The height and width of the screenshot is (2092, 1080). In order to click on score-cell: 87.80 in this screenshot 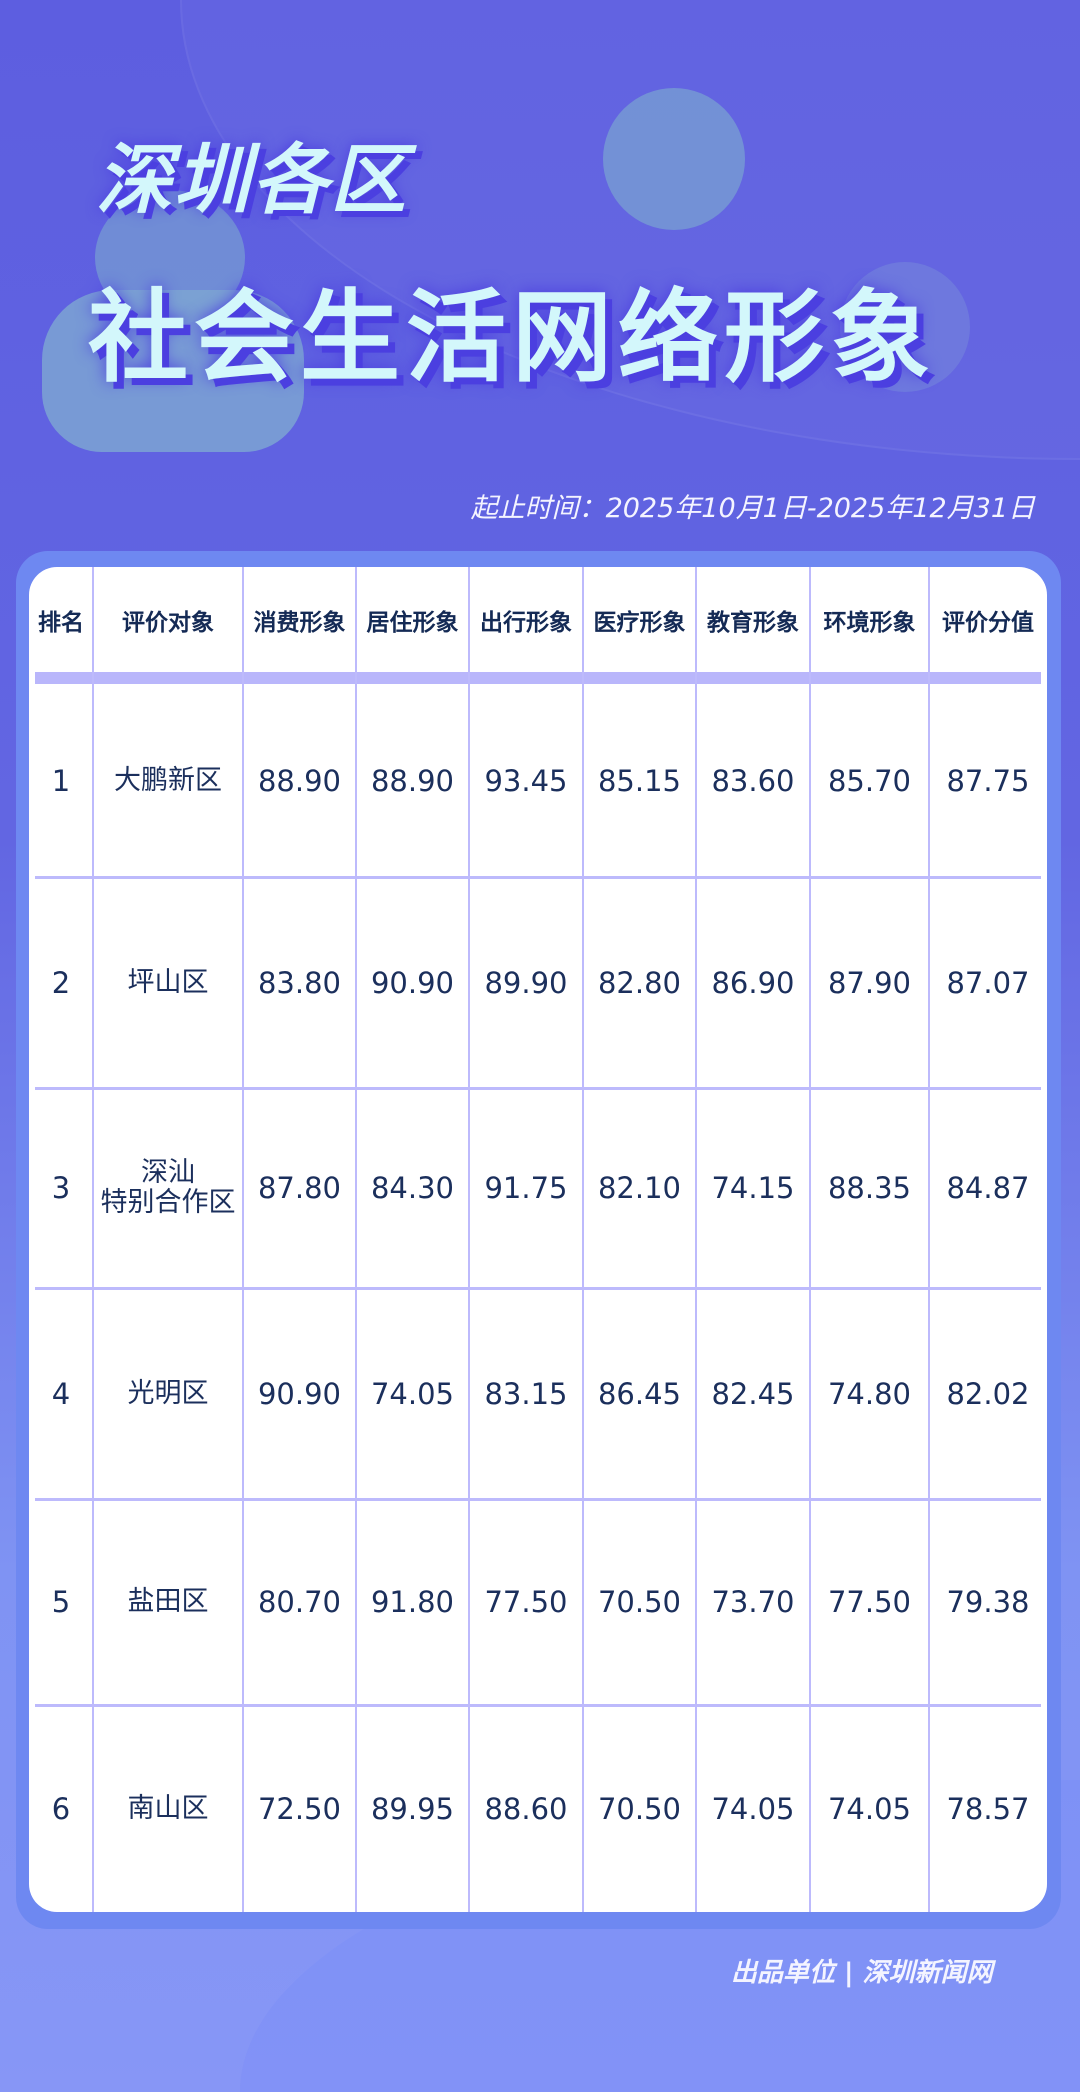, I will do `click(299, 1188)`.